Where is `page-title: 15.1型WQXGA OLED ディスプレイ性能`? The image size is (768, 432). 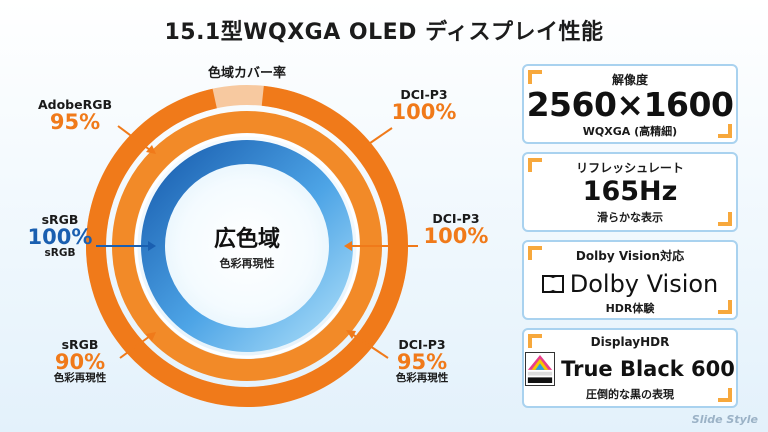 page-title: 15.1型WQXGA OLED ディスプレイ性能 is located at coordinates (384, 32).